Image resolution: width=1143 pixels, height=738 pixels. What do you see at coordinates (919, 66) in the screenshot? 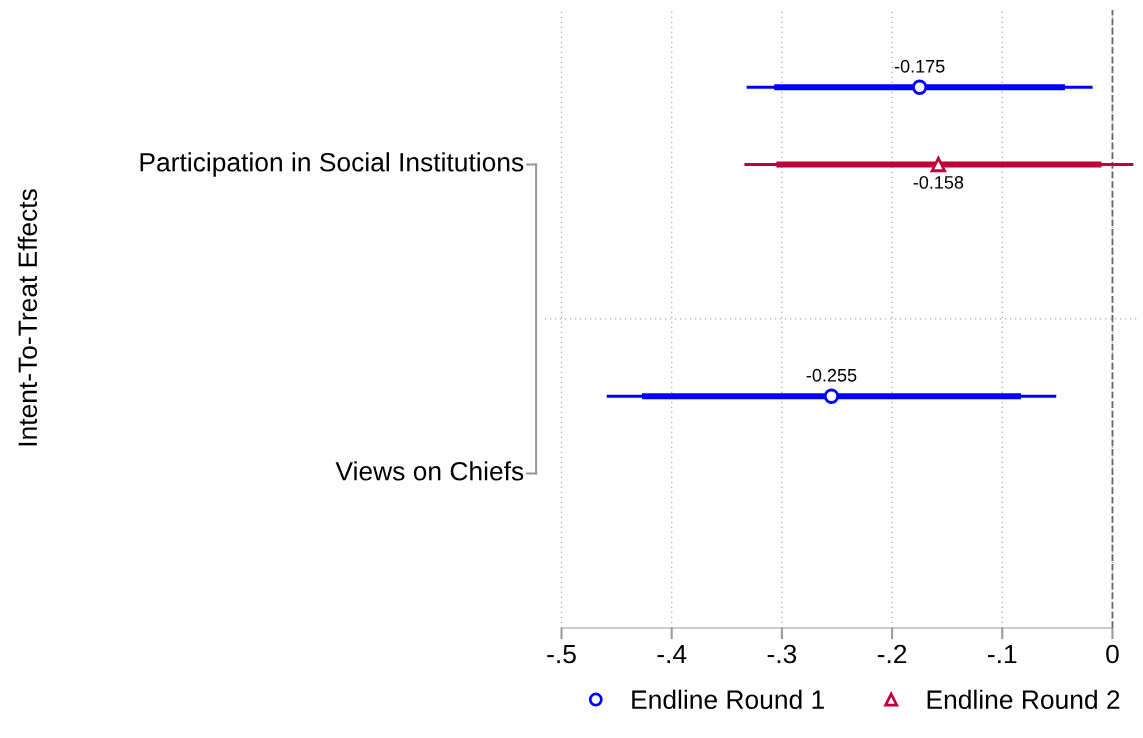
I see `data-label: -0.175` at bounding box center [919, 66].